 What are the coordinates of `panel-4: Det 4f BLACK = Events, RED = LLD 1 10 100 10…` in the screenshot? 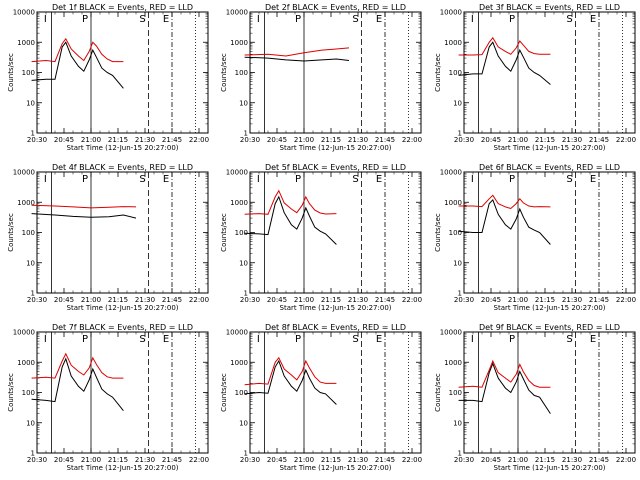 It's located at (108, 237).